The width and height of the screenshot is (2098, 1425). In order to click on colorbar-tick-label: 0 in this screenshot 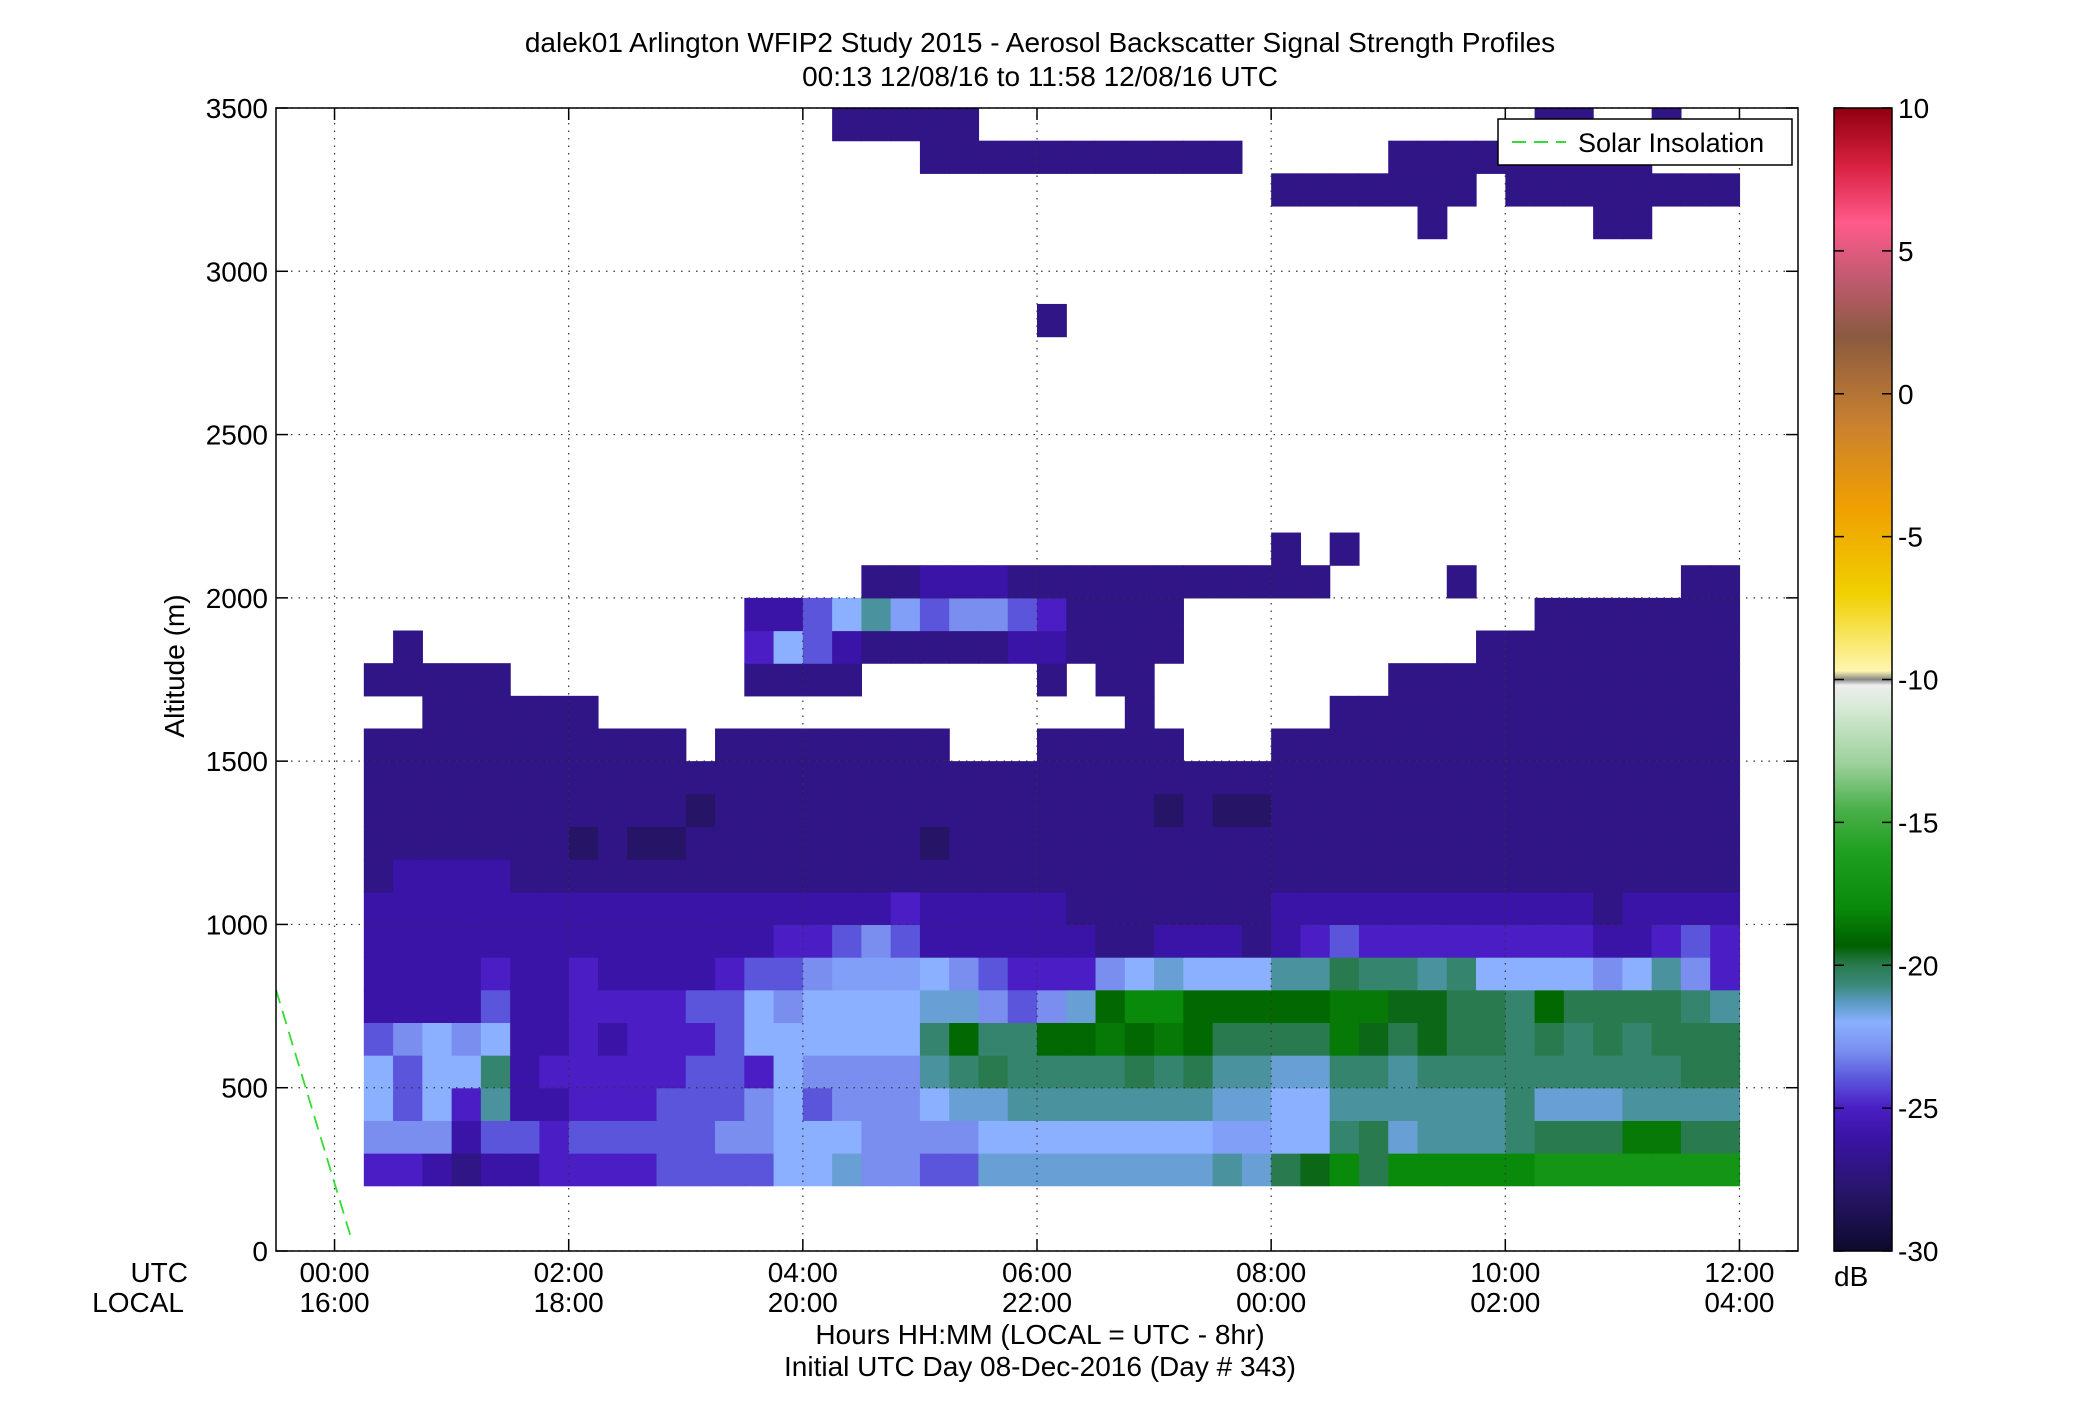, I will do `click(1906, 394)`.